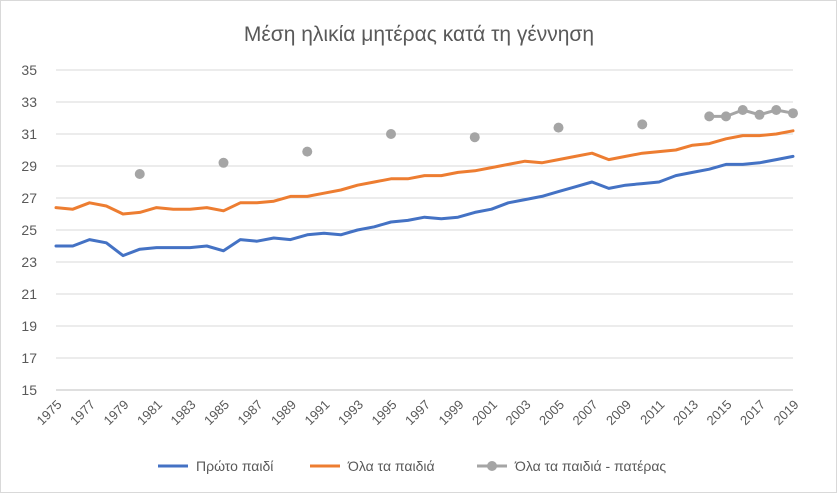 The width and height of the screenshot is (837, 497). Describe the element at coordinates (484, 412) in the screenshot. I see `x-tick-label: 2001` at that location.